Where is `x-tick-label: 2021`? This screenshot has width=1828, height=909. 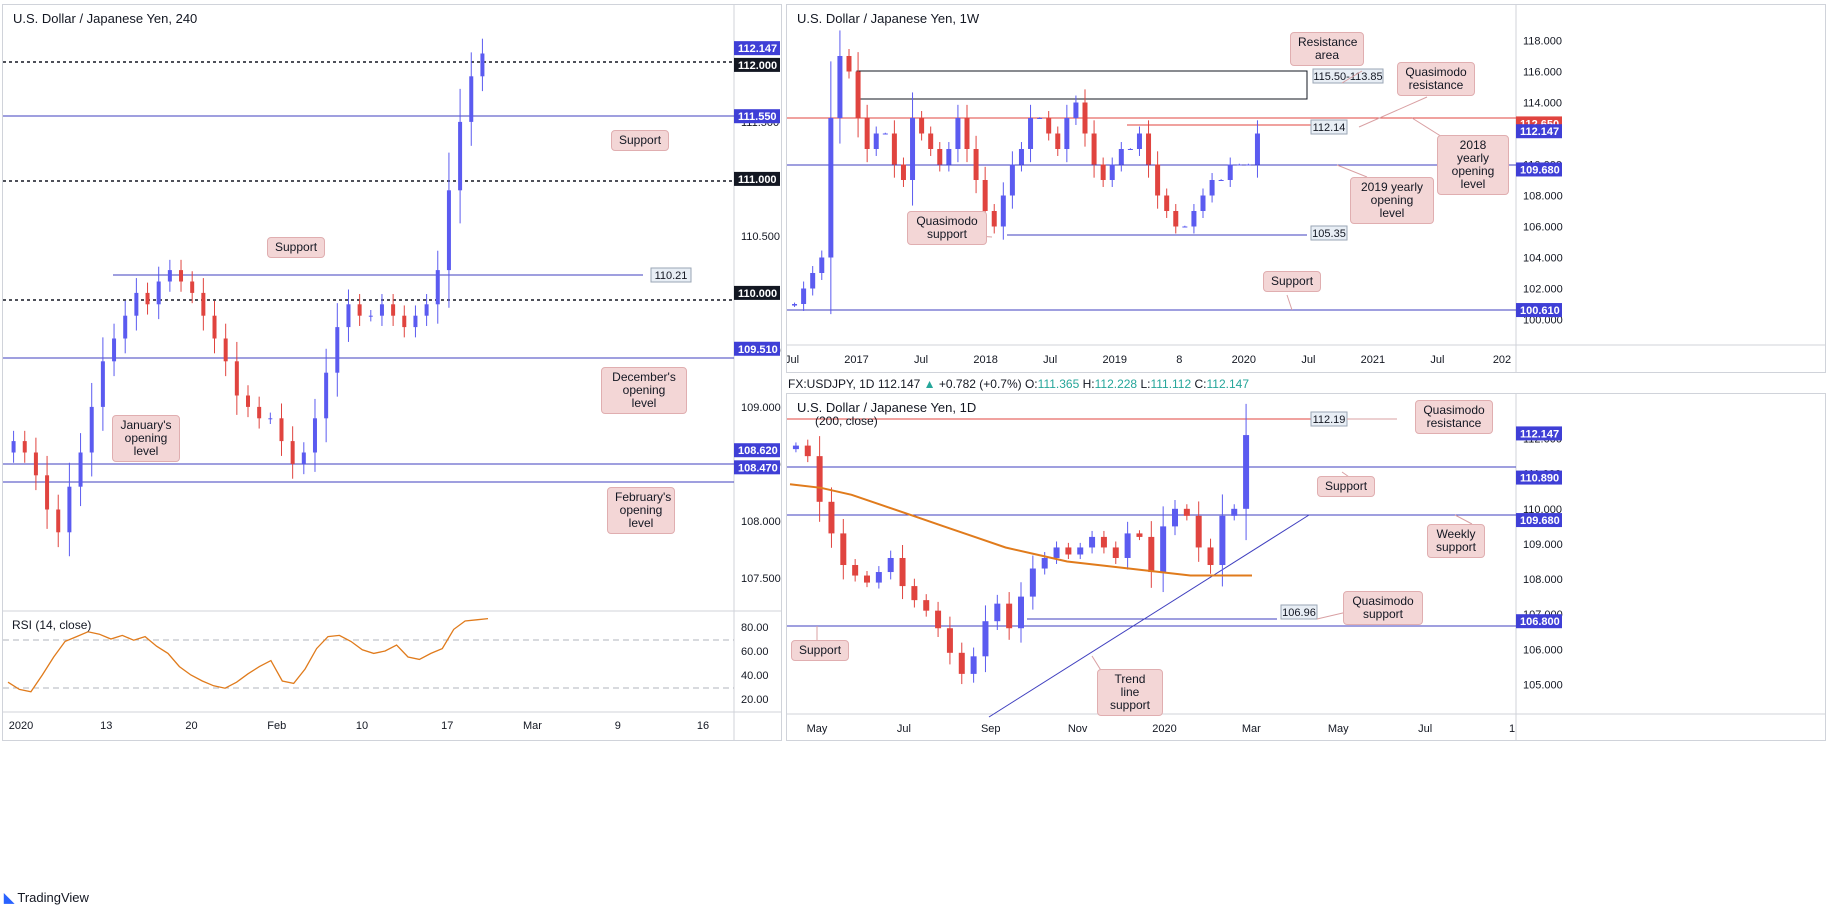 x-tick-label: 2021 is located at coordinates (1373, 360).